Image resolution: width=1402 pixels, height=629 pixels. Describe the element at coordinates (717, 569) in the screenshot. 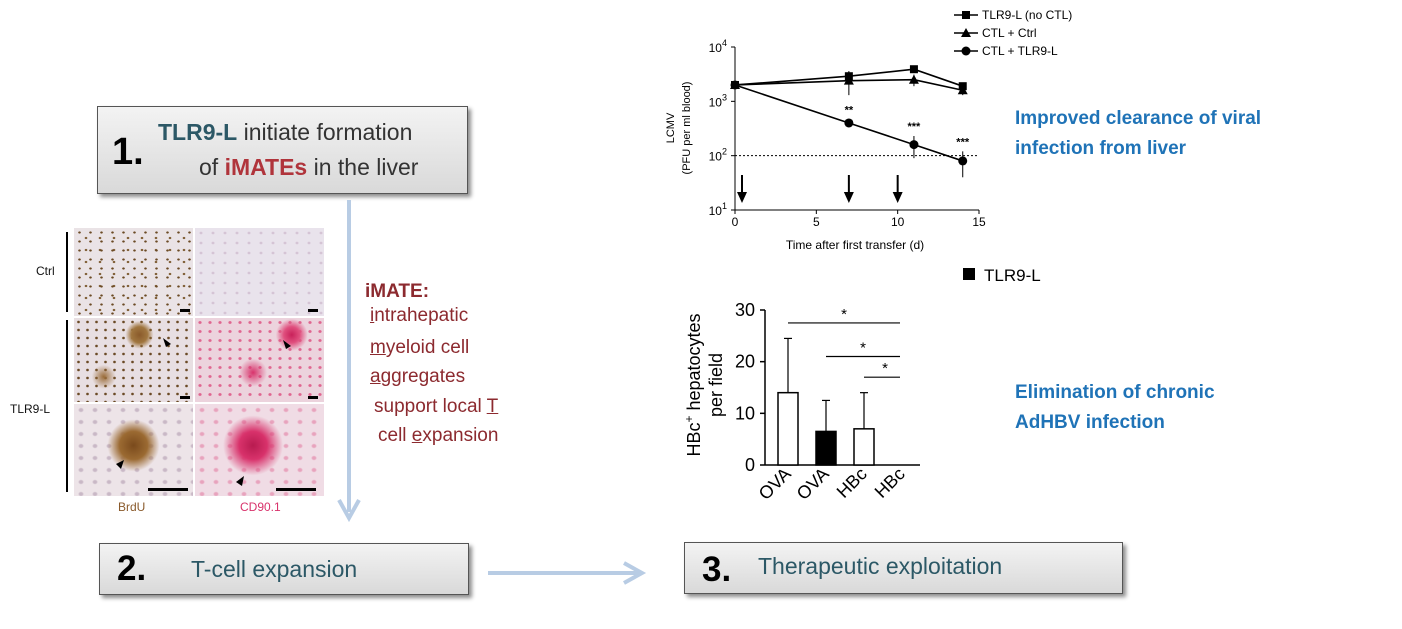

I see `step3-number: 3.` at that location.